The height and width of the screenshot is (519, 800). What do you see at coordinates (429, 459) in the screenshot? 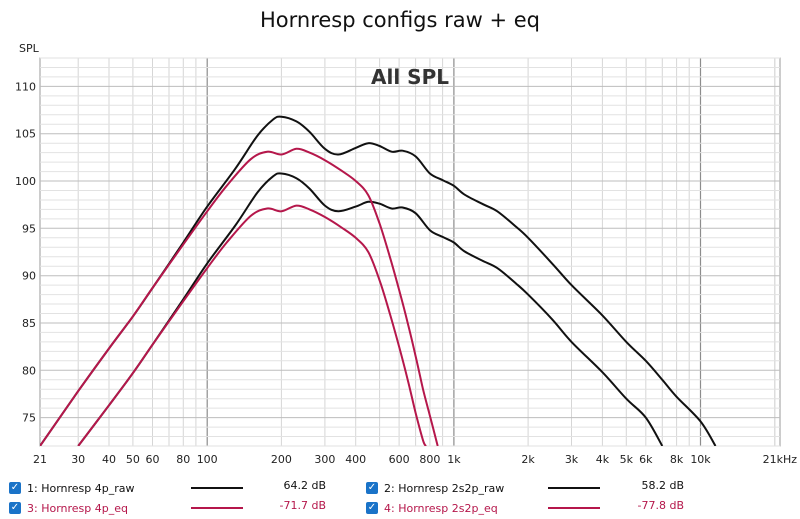
I see `x-tick-label: 800` at bounding box center [429, 459].